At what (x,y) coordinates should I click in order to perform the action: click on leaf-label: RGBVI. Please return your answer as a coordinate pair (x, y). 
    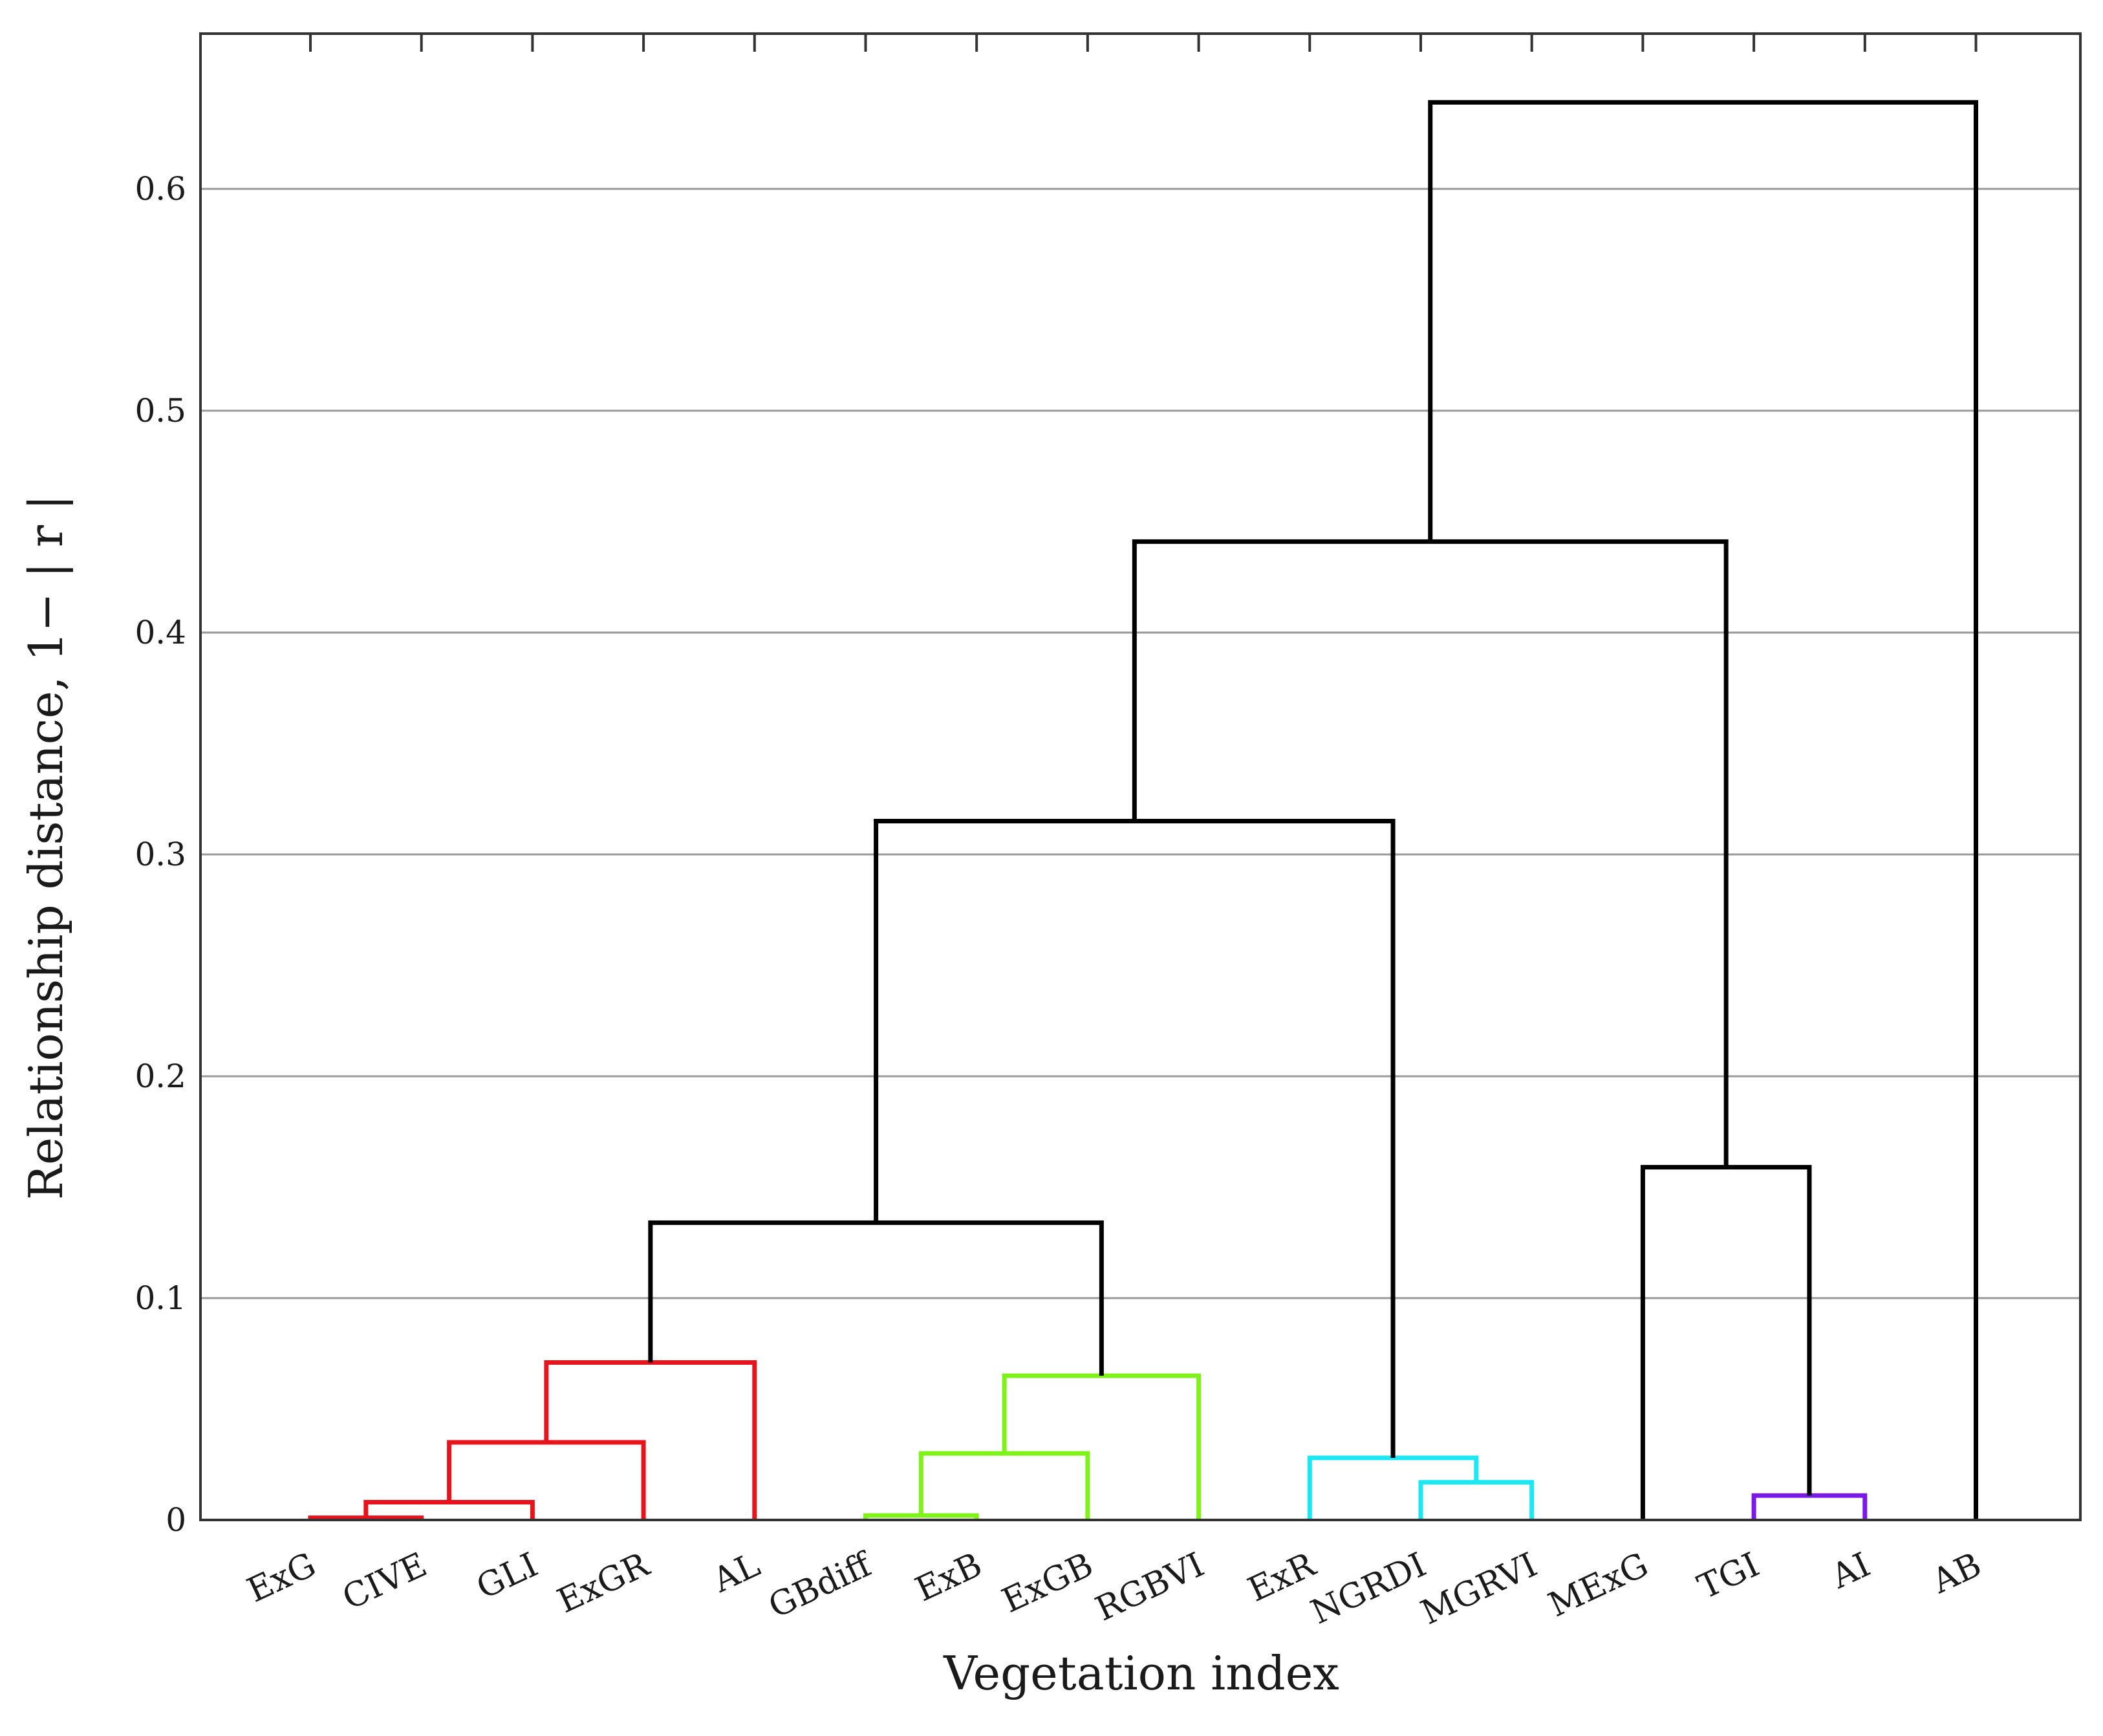
    Looking at the image, I should click on (1150, 1587).